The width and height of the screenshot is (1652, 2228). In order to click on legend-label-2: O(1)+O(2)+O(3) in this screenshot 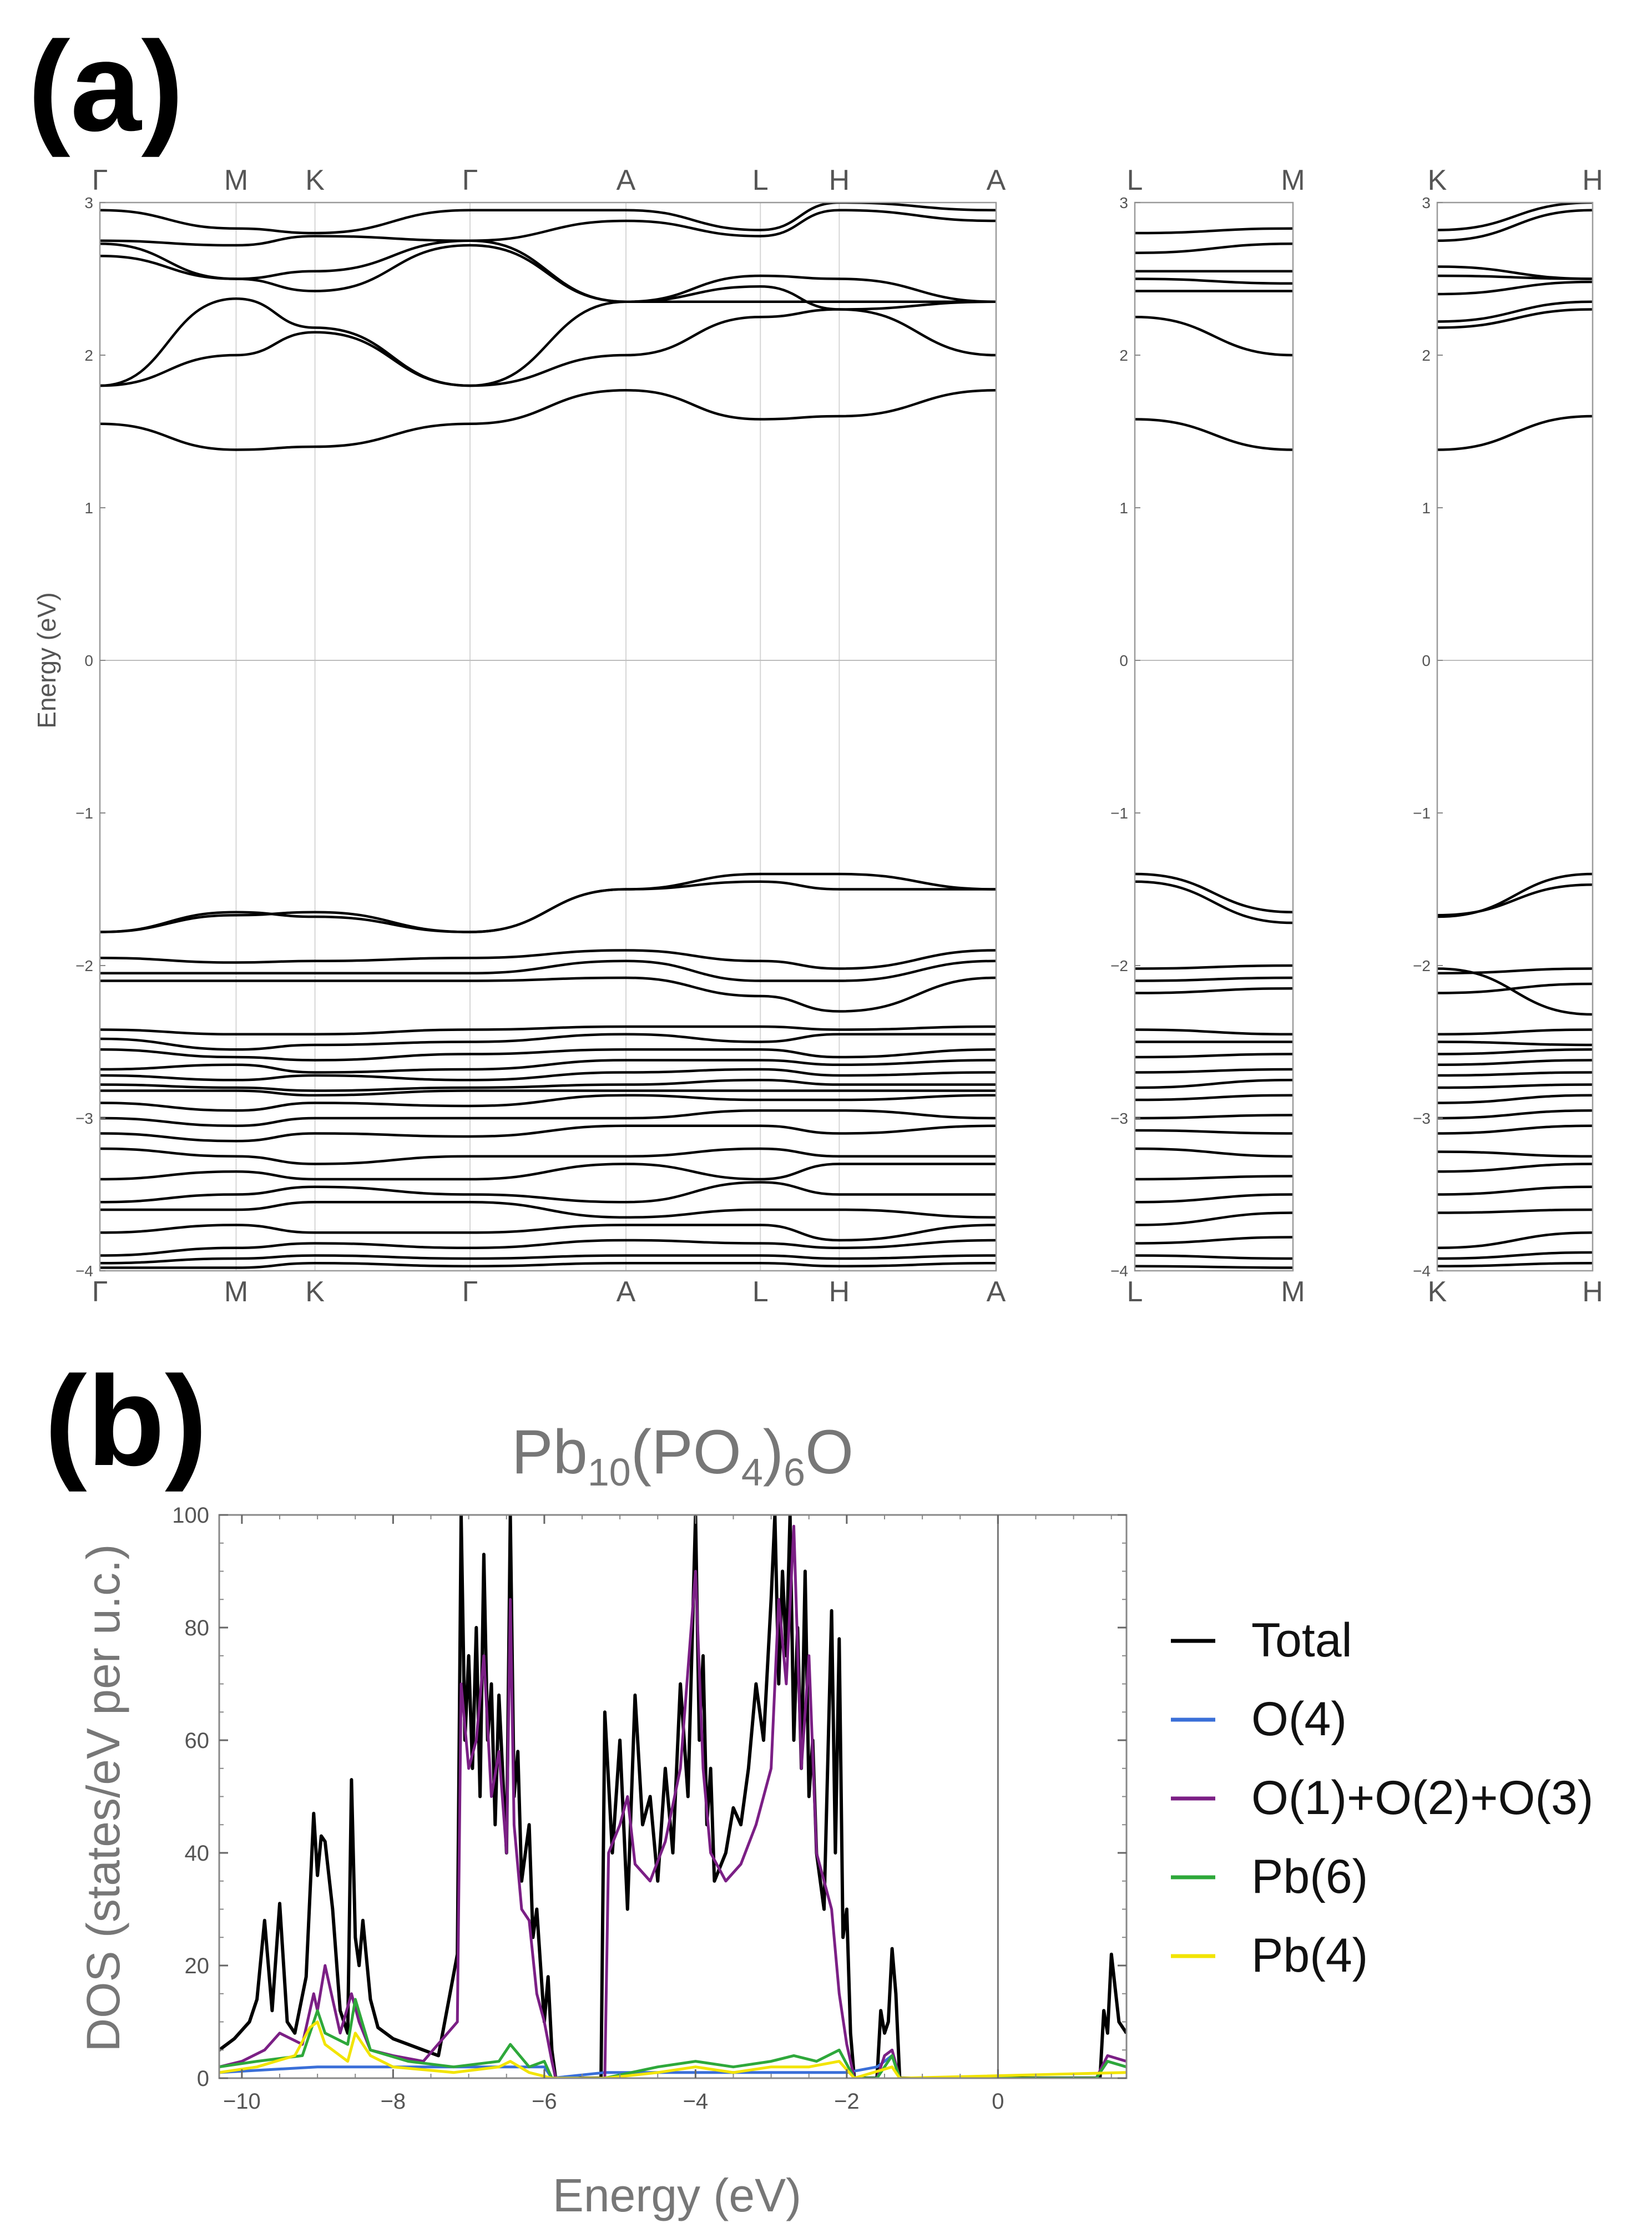, I will do `click(1422, 1798)`.